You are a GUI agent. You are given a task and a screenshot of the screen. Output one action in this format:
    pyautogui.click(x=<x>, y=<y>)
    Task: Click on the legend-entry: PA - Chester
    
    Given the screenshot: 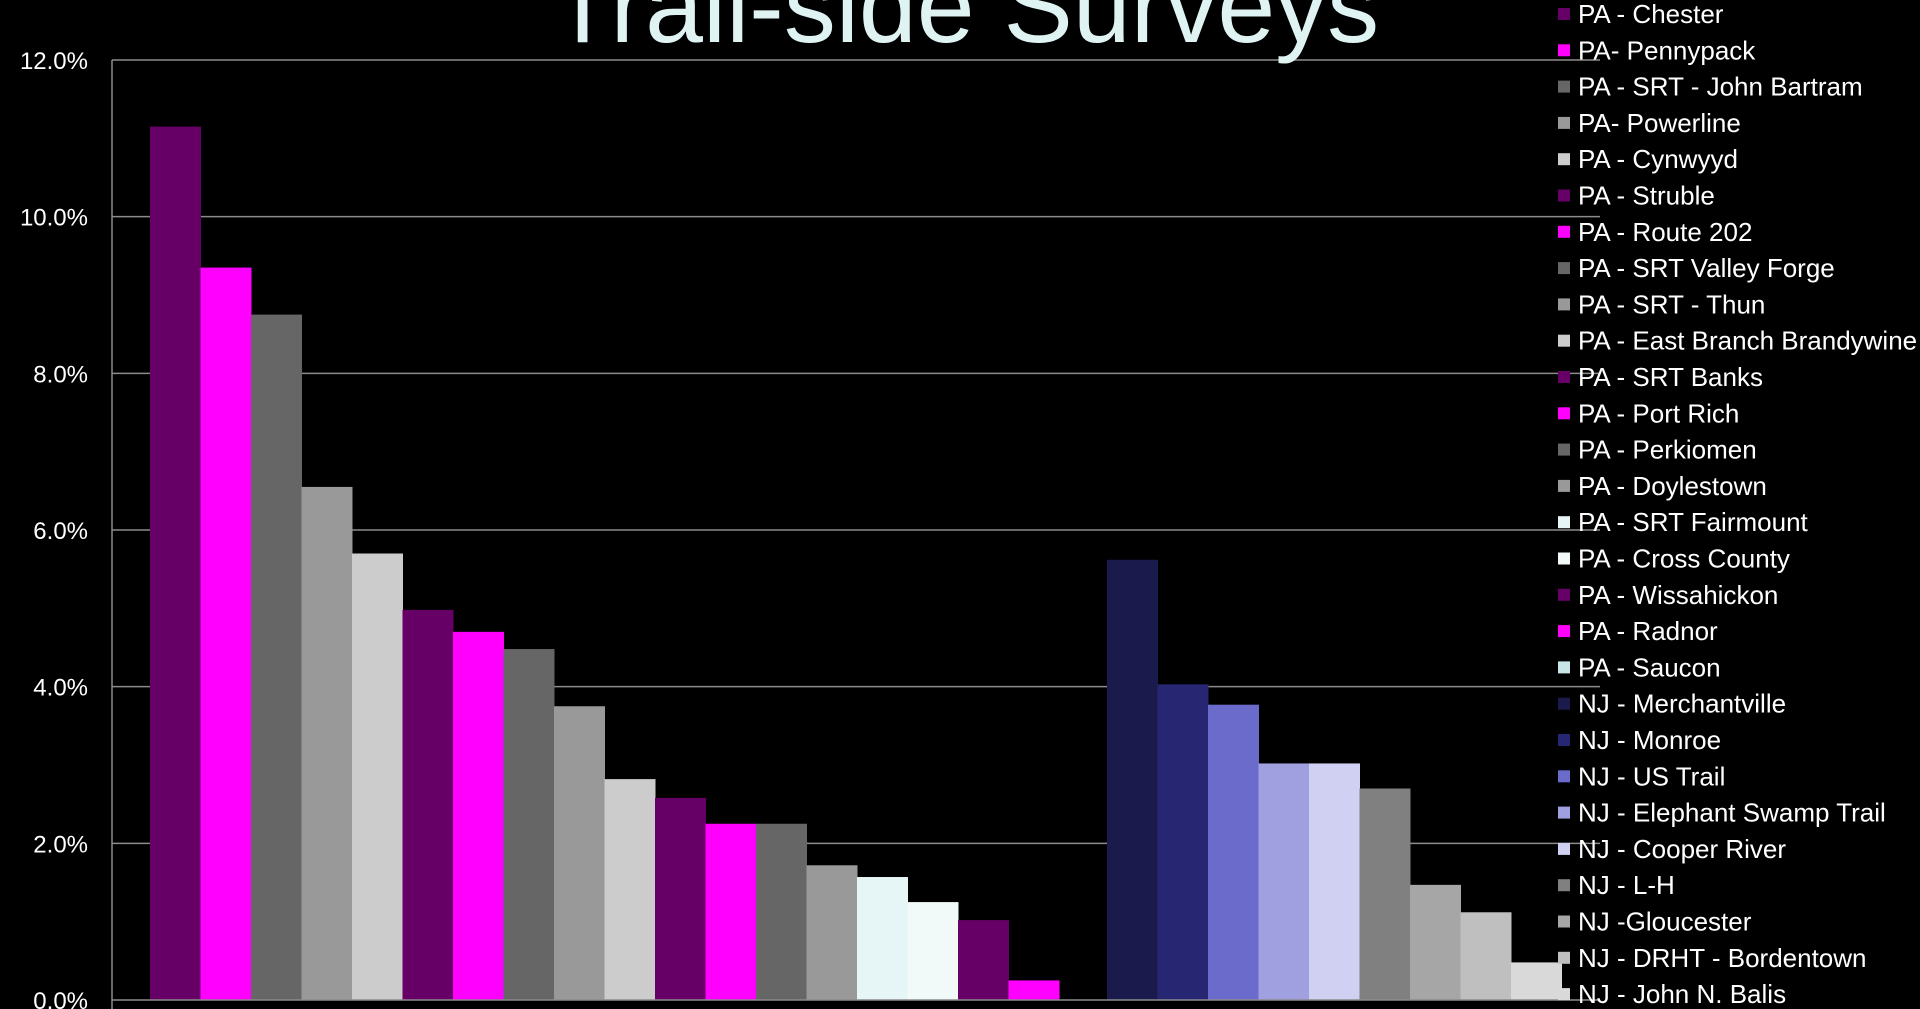 What is the action you would take?
    pyautogui.click(x=1651, y=14)
    